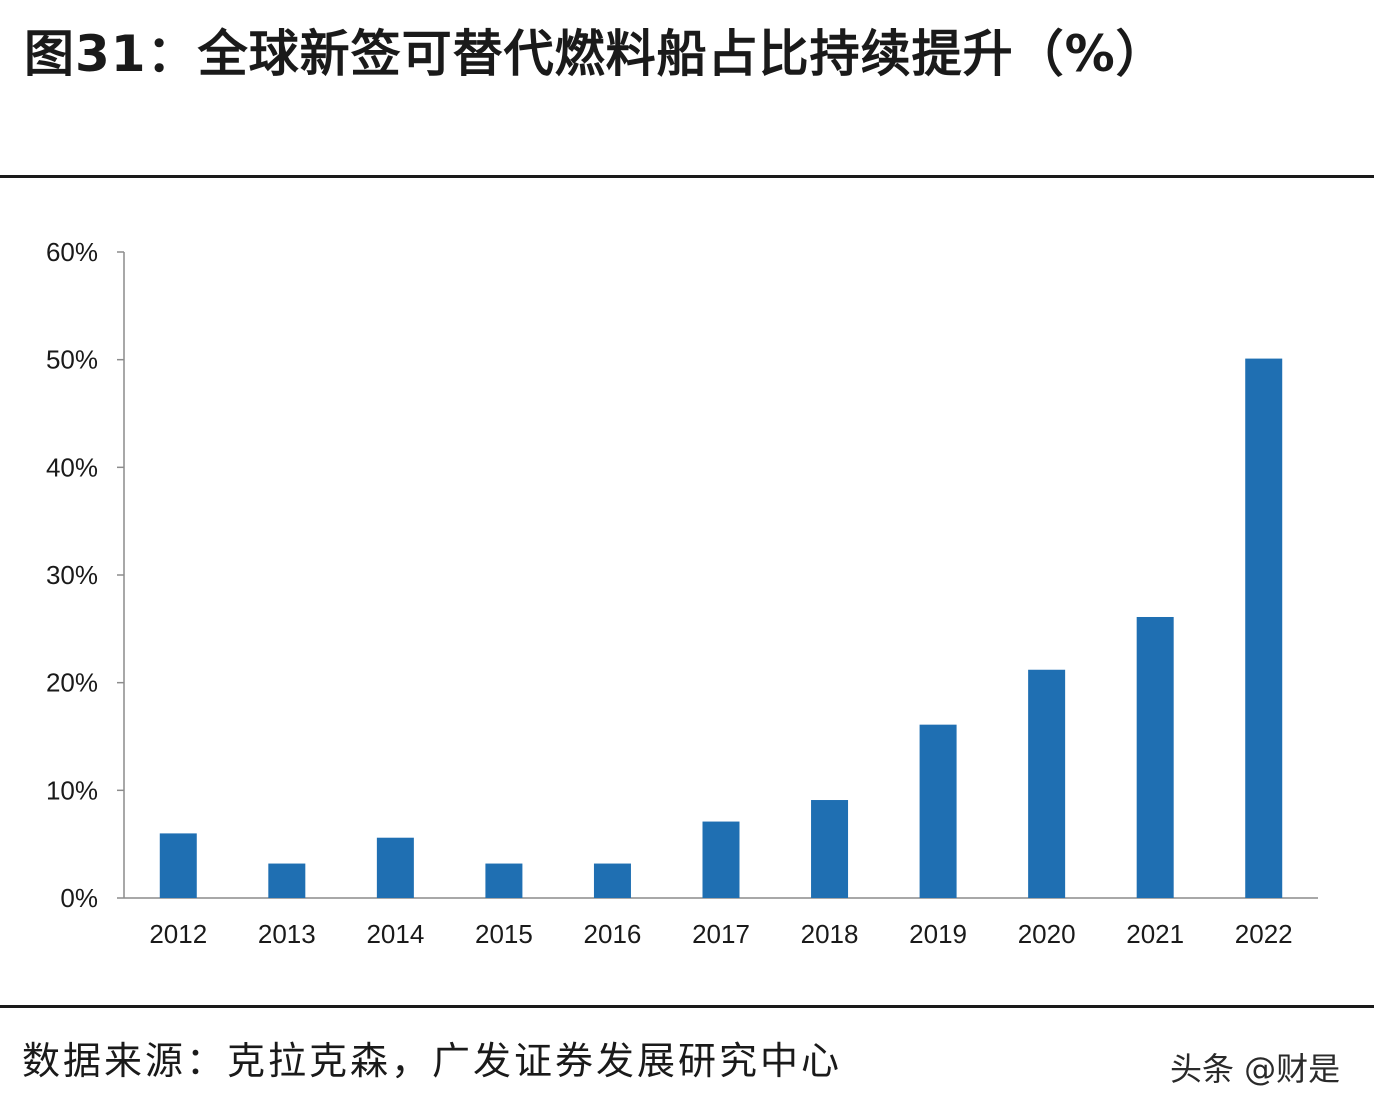 Image resolution: width=1386 pixels, height=1114 pixels. What do you see at coordinates (72, 683) in the screenshot?
I see `y-tick-label: 20%` at bounding box center [72, 683].